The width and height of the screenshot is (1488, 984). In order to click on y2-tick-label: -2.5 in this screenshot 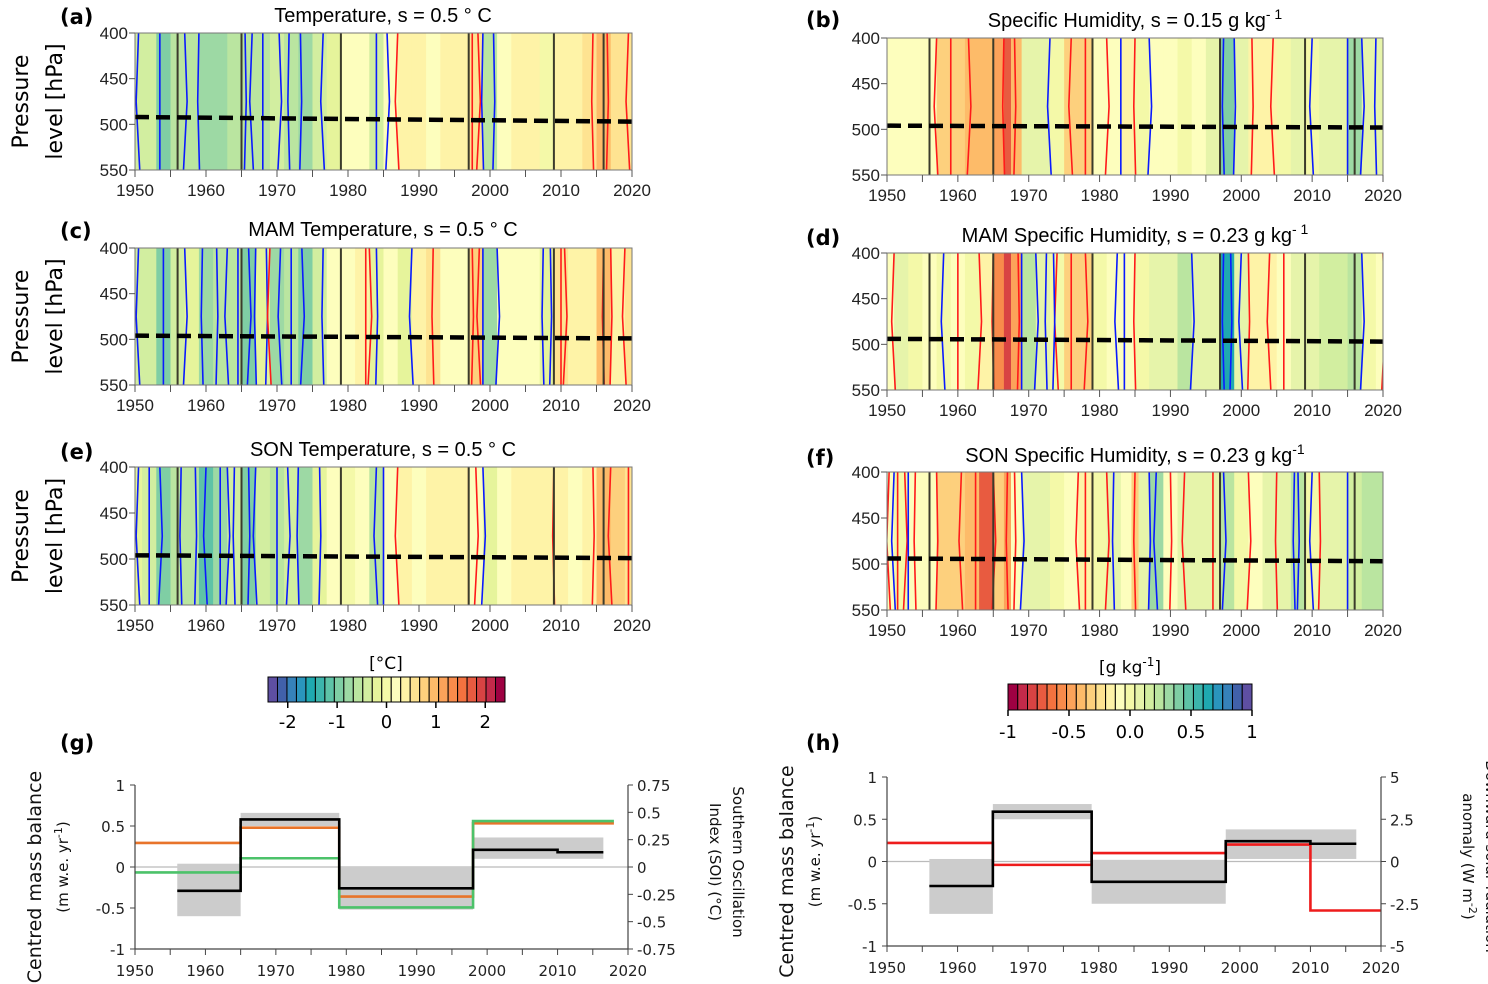, I will do `click(1404, 905)`.